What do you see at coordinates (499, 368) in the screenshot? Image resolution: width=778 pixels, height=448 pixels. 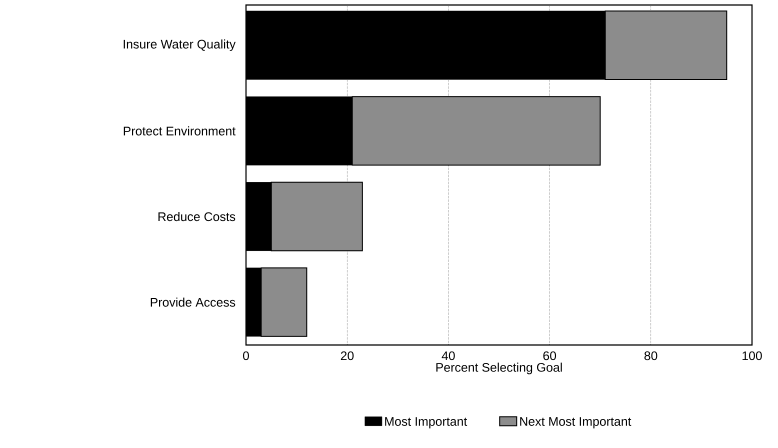 I see `x-axis-title: Percent Selecting Goal` at bounding box center [499, 368].